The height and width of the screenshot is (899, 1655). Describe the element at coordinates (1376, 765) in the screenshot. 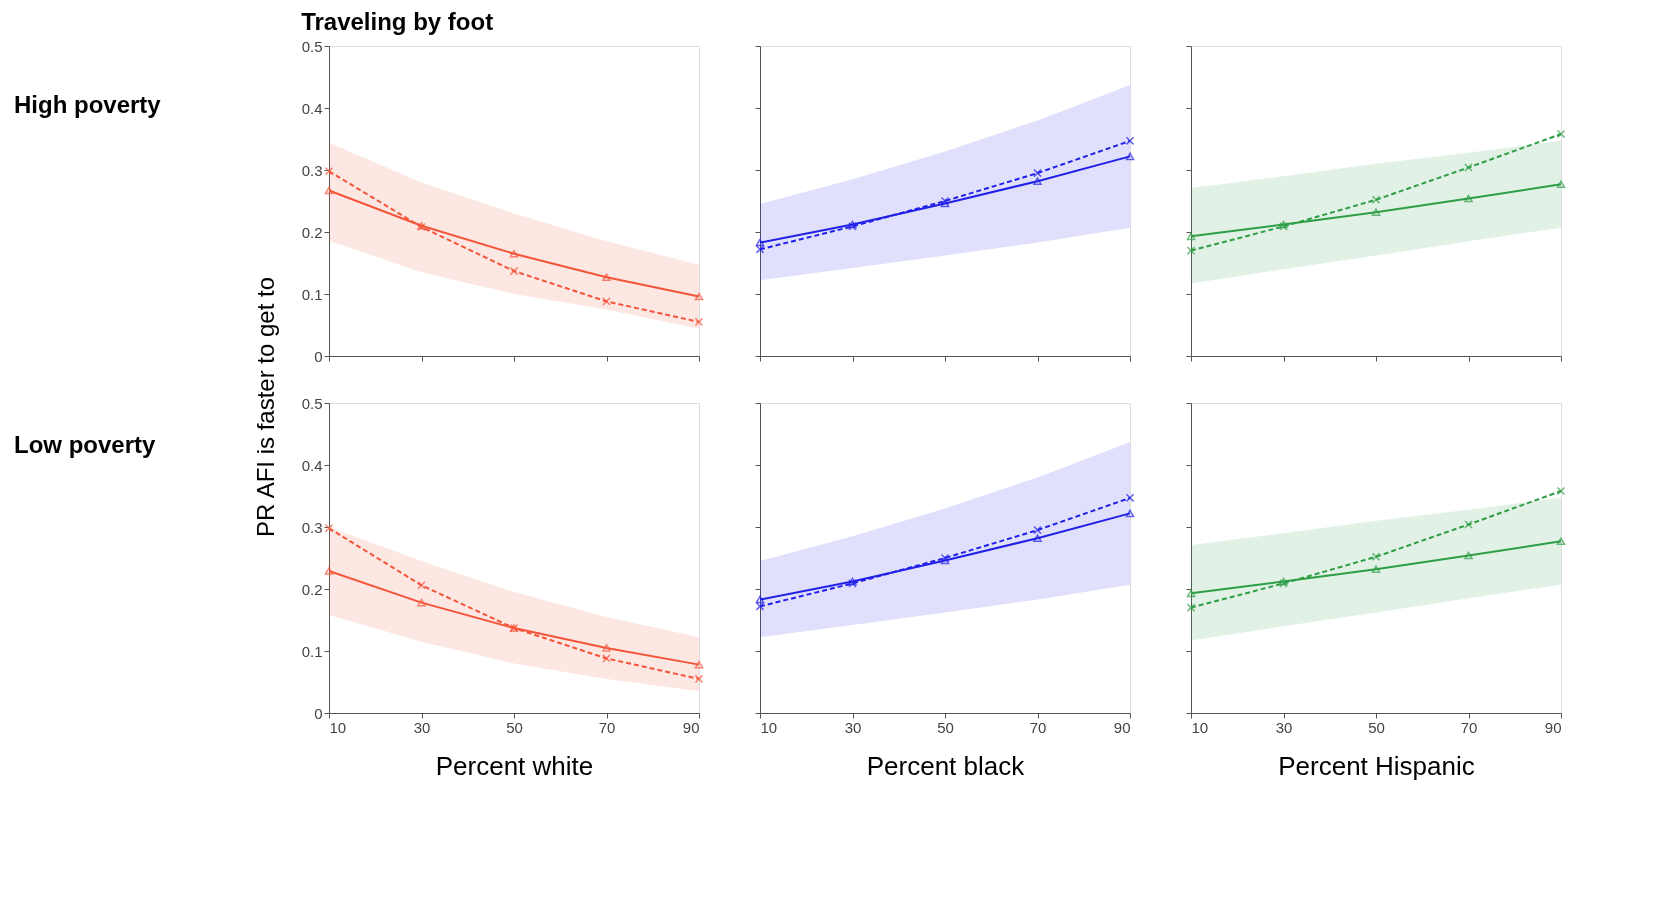

I see `x-axis-title: Percent Hispanic` at that location.